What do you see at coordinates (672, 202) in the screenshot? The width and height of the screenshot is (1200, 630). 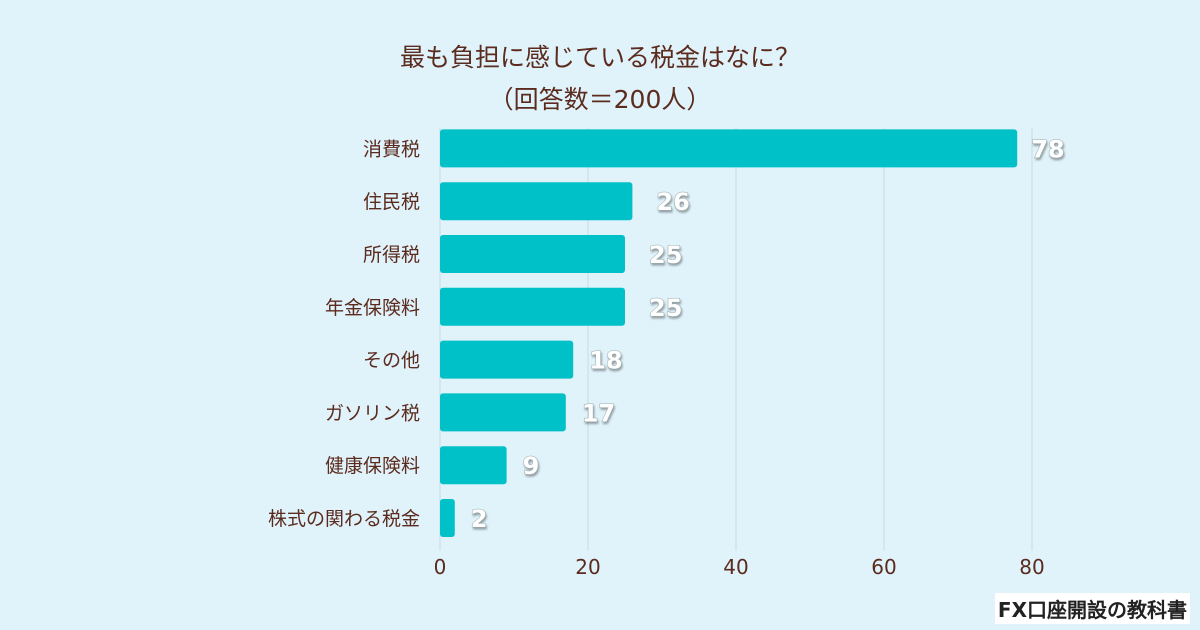 I see `data-label: 26` at bounding box center [672, 202].